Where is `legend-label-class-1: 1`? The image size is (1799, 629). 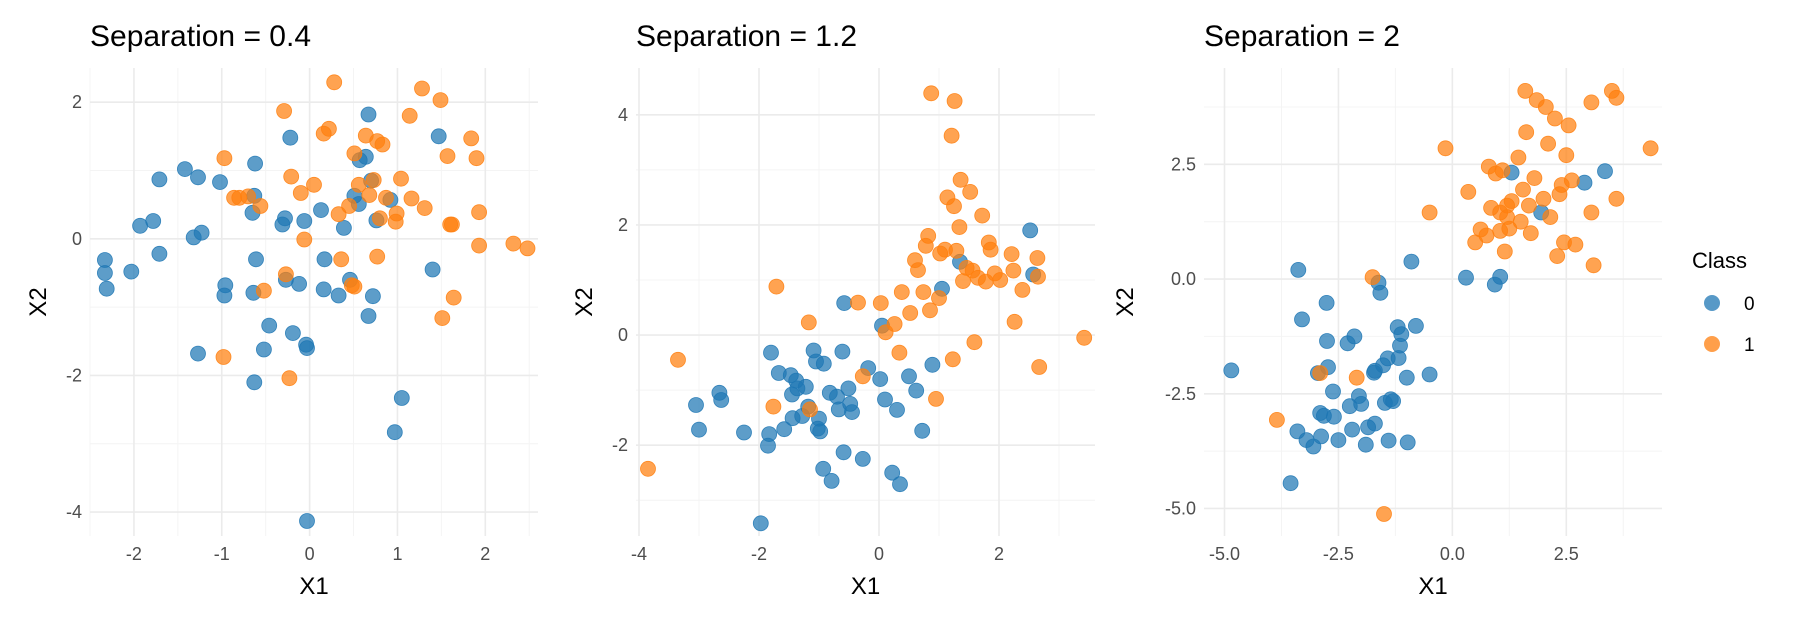
legend-label-class-1: 1 is located at coordinates (1749, 345).